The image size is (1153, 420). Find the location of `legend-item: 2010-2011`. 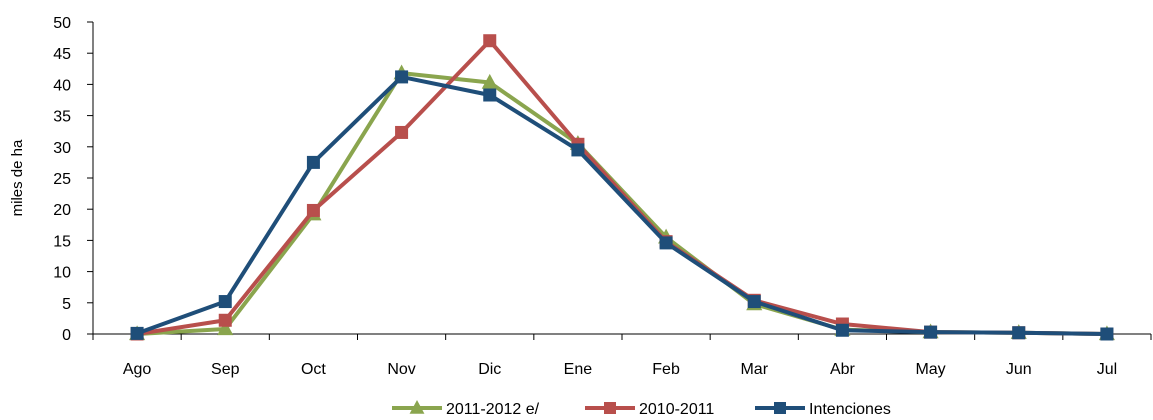

legend-item: 2010-2011 is located at coordinates (649, 409).